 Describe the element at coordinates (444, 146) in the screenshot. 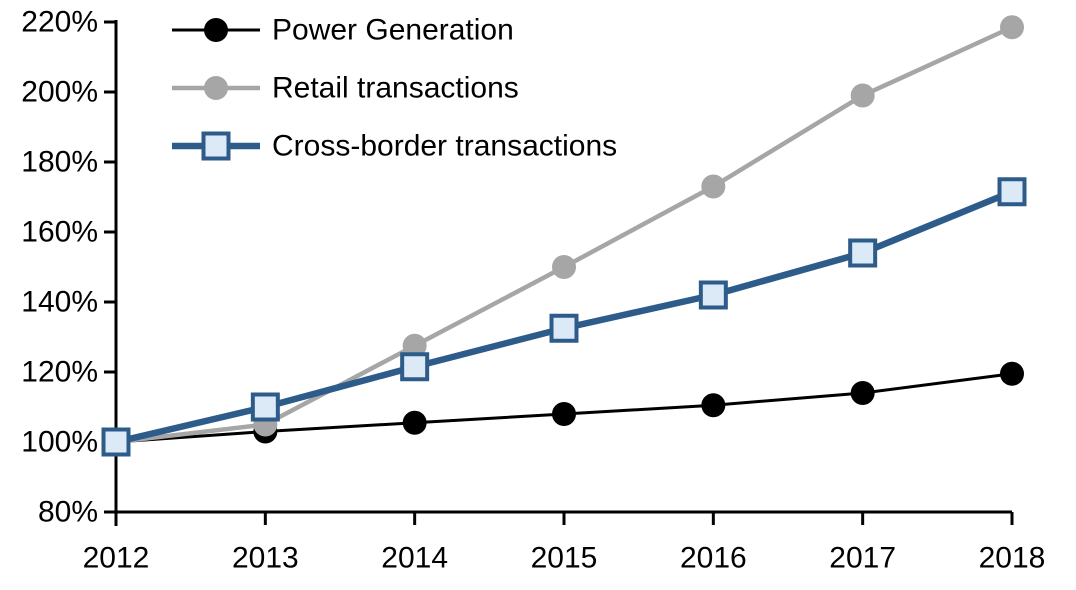

I see `legend-label-cross-border-transactions: Cross-border transactions` at that location.